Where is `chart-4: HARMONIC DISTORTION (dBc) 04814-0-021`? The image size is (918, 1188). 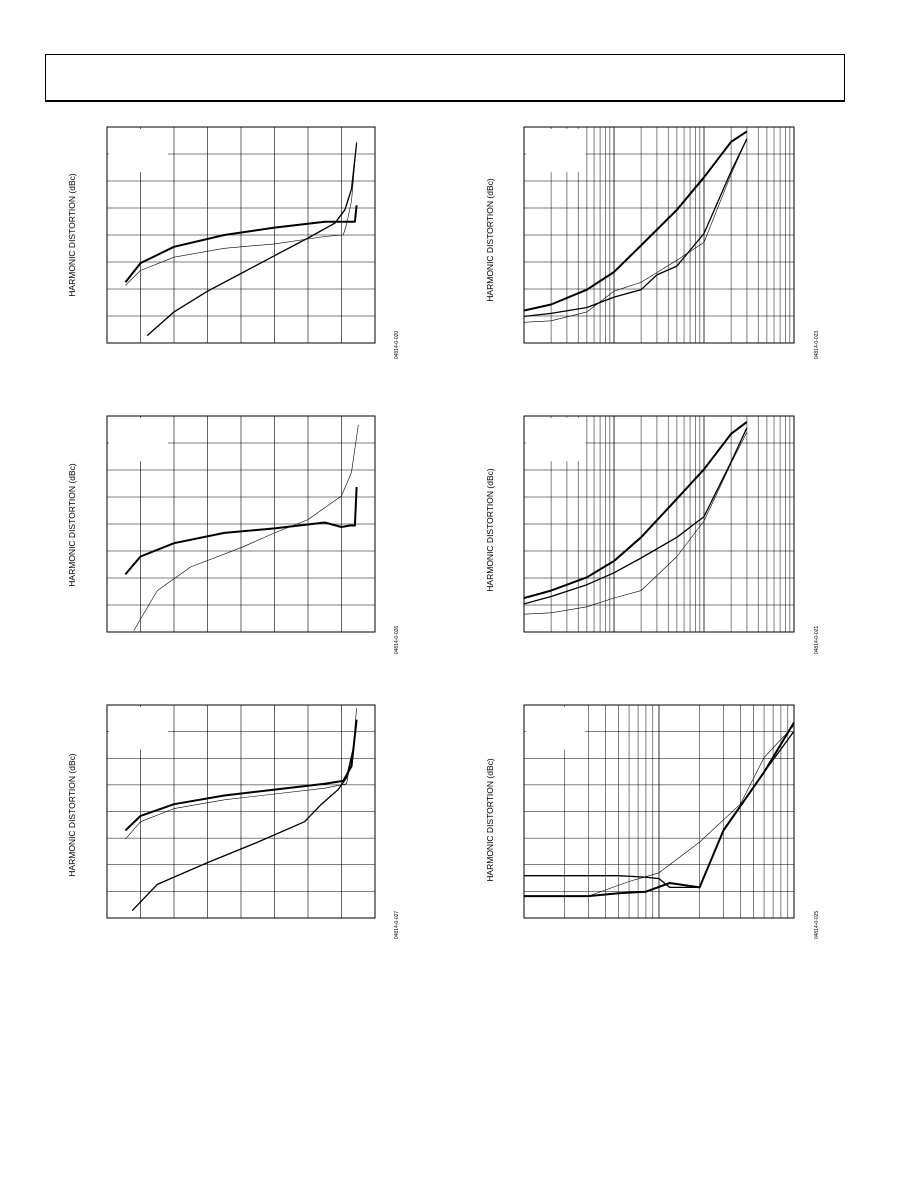
chart-4: HARMONIC DISTORTION (dBc) 04814-0-021 is located at coordinates (652, 535).